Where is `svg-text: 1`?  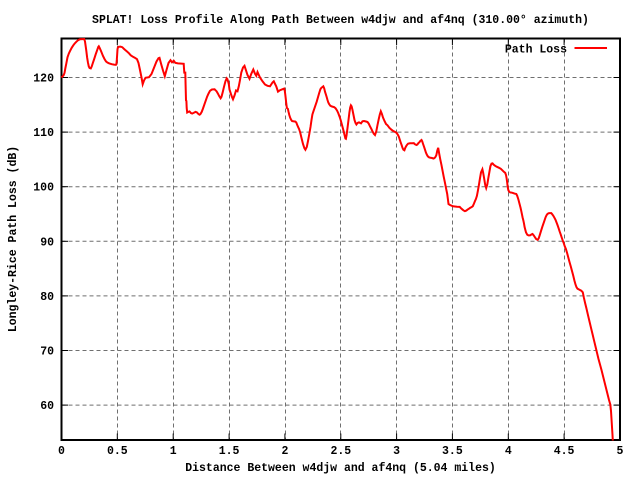
svg-text: 1 is located at coordinates (173, 451).